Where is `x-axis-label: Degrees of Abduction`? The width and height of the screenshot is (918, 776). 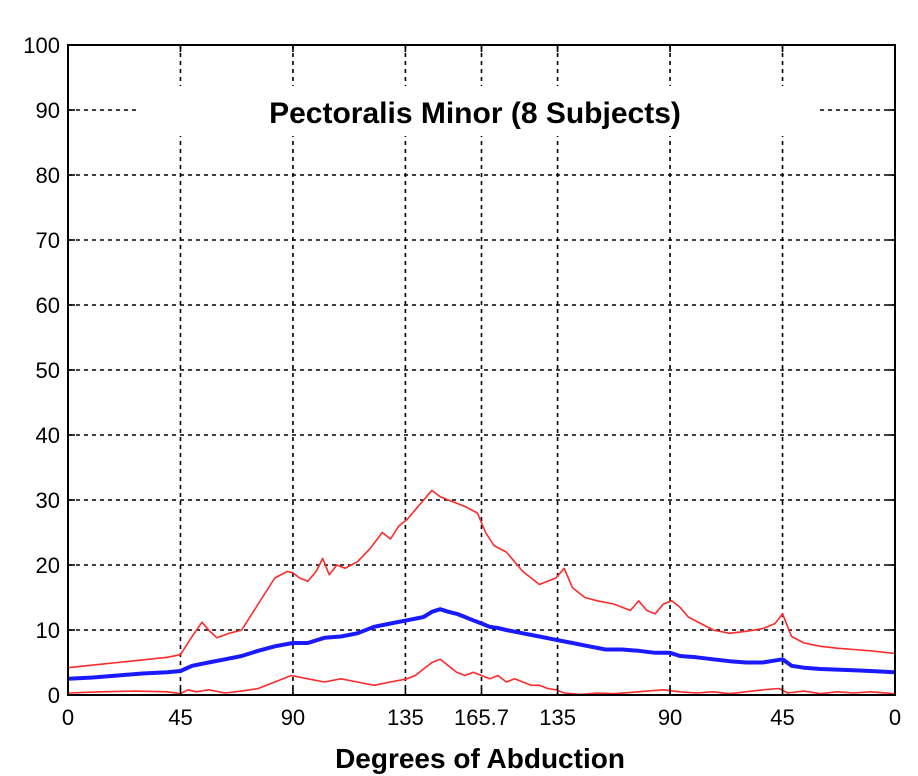 x-axis-label: Degrees of Abduction is located at coordinates (480, 758).